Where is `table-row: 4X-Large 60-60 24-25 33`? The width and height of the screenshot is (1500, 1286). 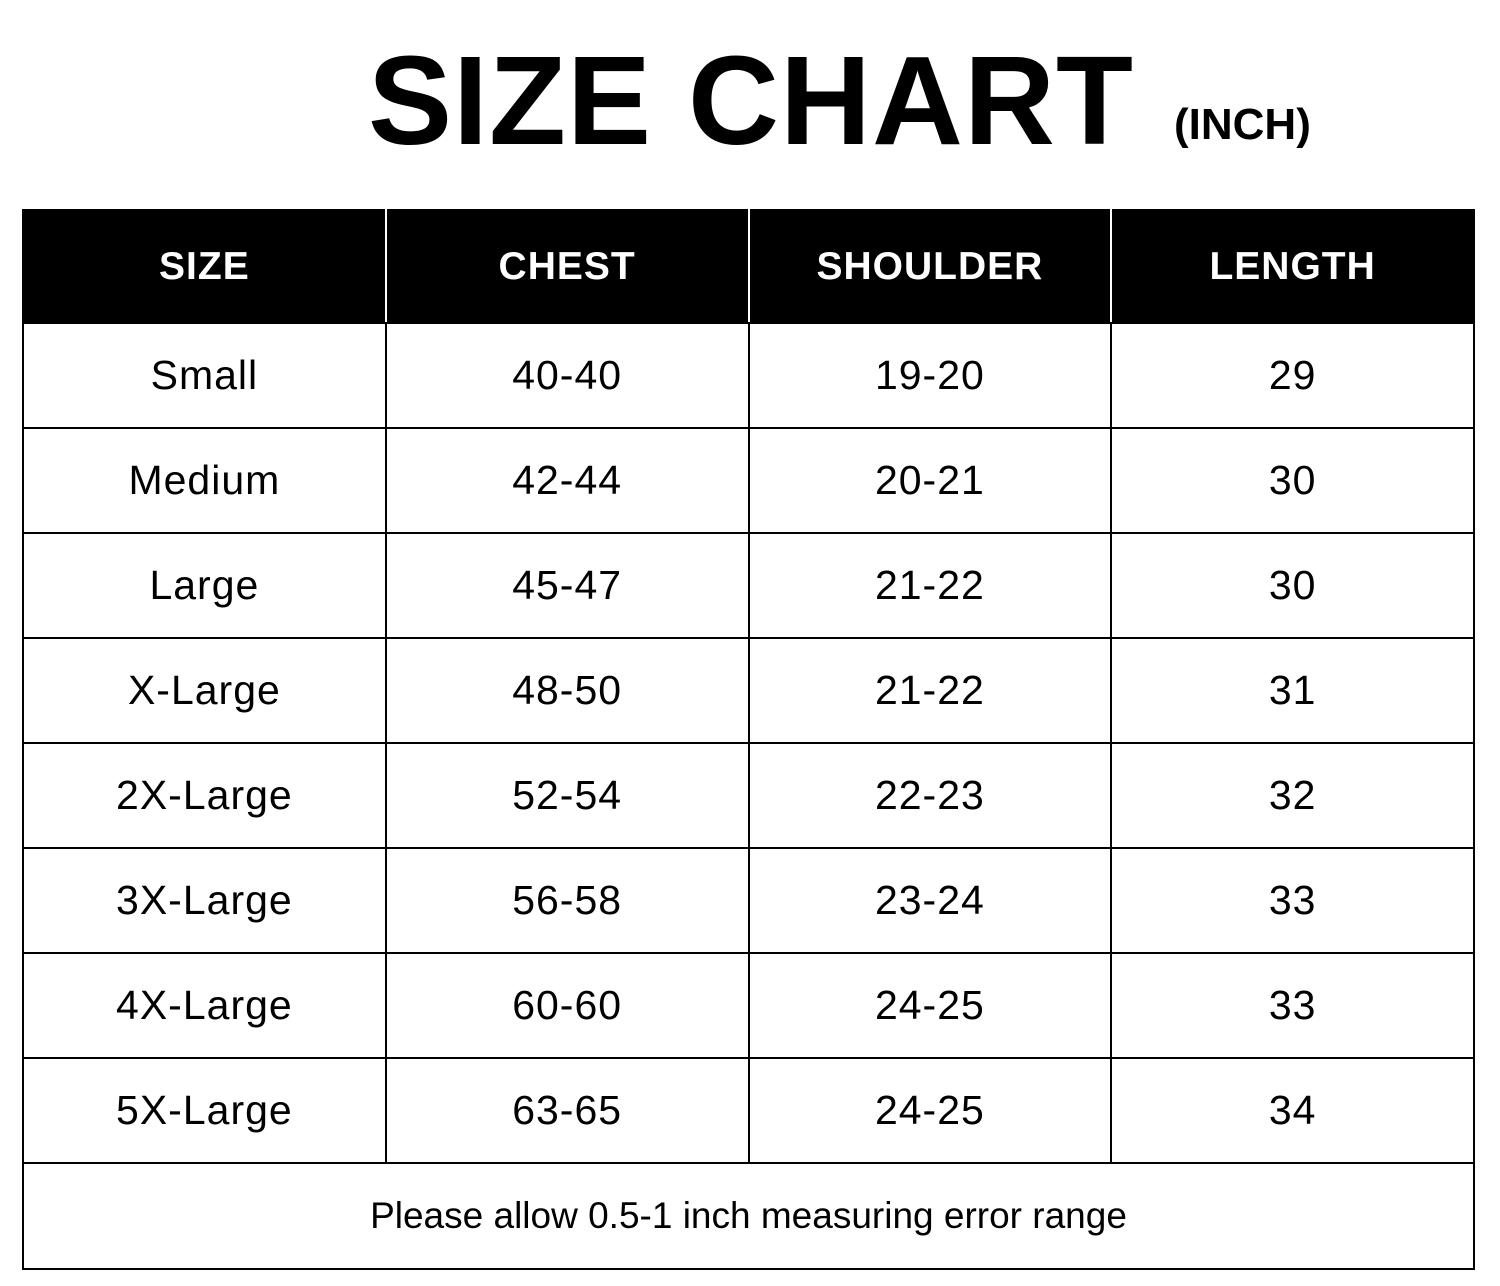
table-row: 4X-Large 60-60 24-25 33 is located at coordinates (748, 1005).